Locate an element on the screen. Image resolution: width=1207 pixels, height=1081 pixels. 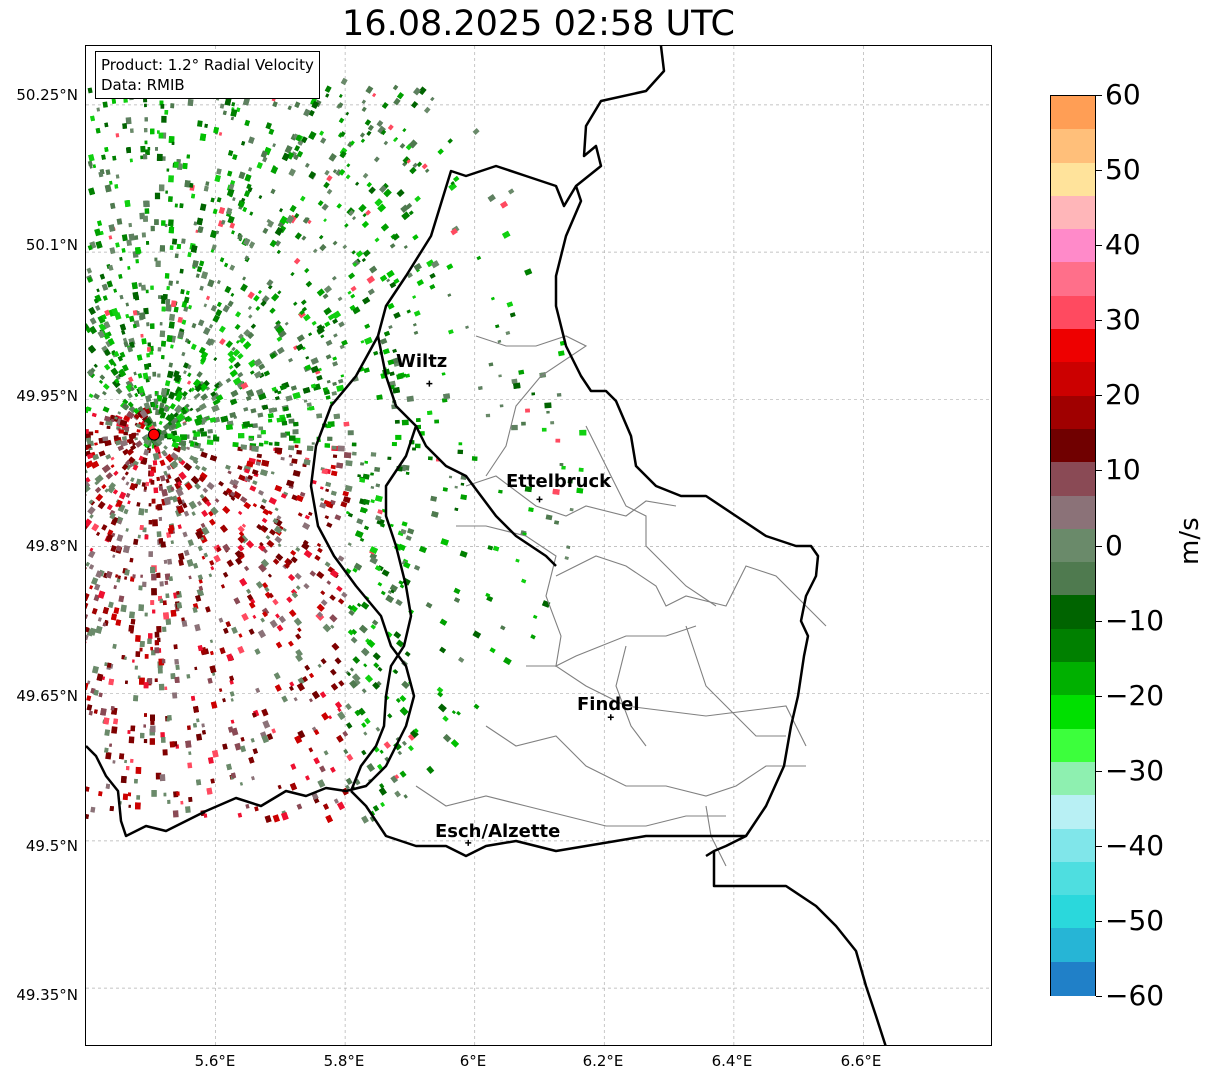
radar-site-marker is located at coordinates (154, 434).